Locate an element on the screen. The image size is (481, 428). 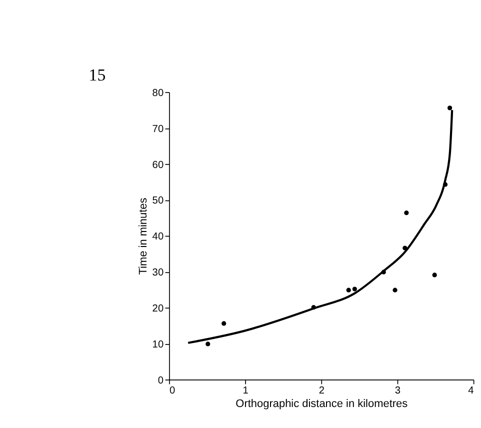
y-tick-label: 80 is located at coordinates (158, 93).